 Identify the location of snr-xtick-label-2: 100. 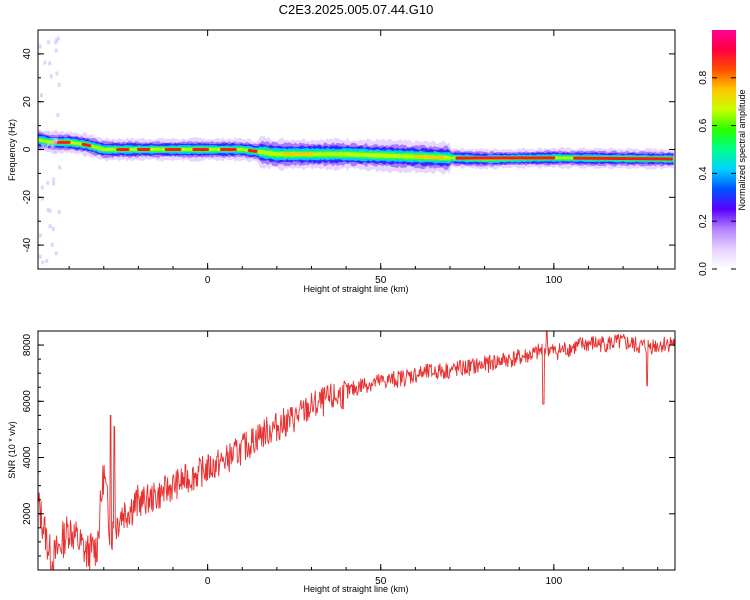
(553, 581).